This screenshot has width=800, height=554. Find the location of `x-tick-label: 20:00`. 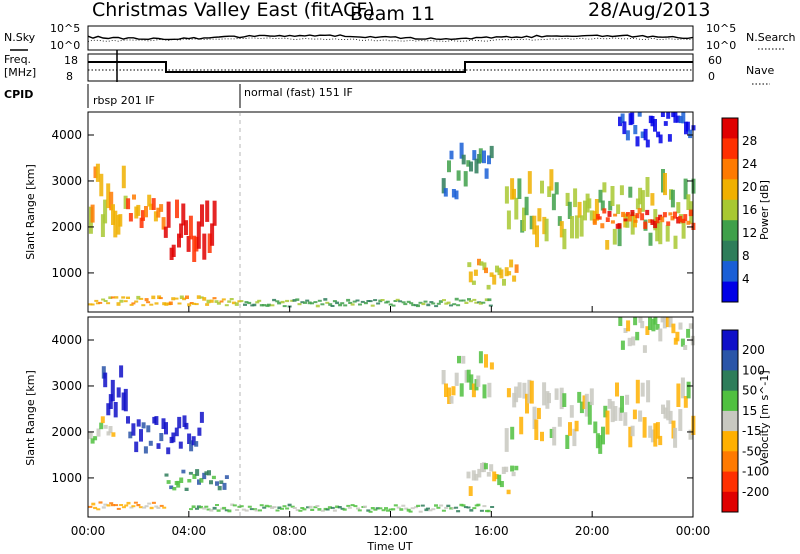

x-tick-label: 20:00 is located at coordinates (592, 531).